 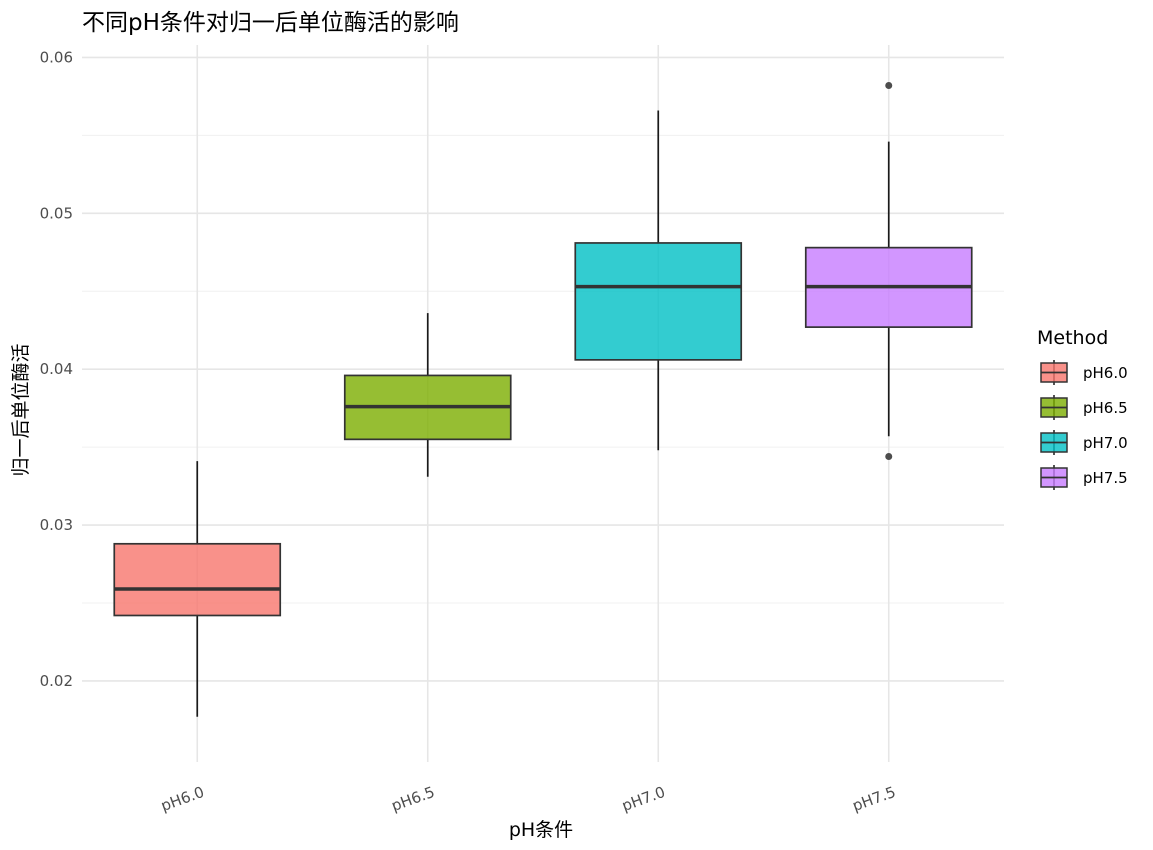 I want to click on y-tick-label: 0.04, so click(x=56, y=369).